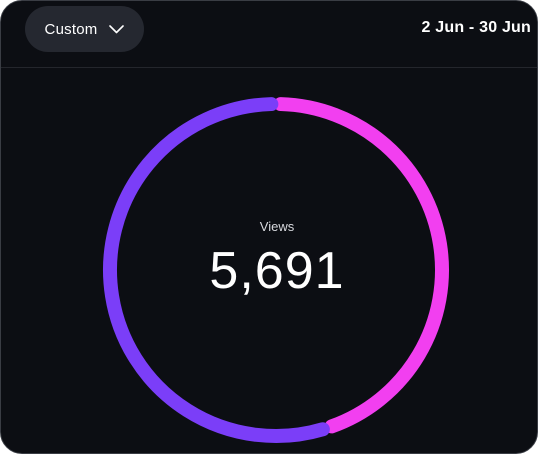 Image resolution: width=538 pixels, height=456 pixels. Describe the element at coordinates (476, 27) in the screenshot. I see `date-range-text: 2 Jun - 30 Jun` at that location.